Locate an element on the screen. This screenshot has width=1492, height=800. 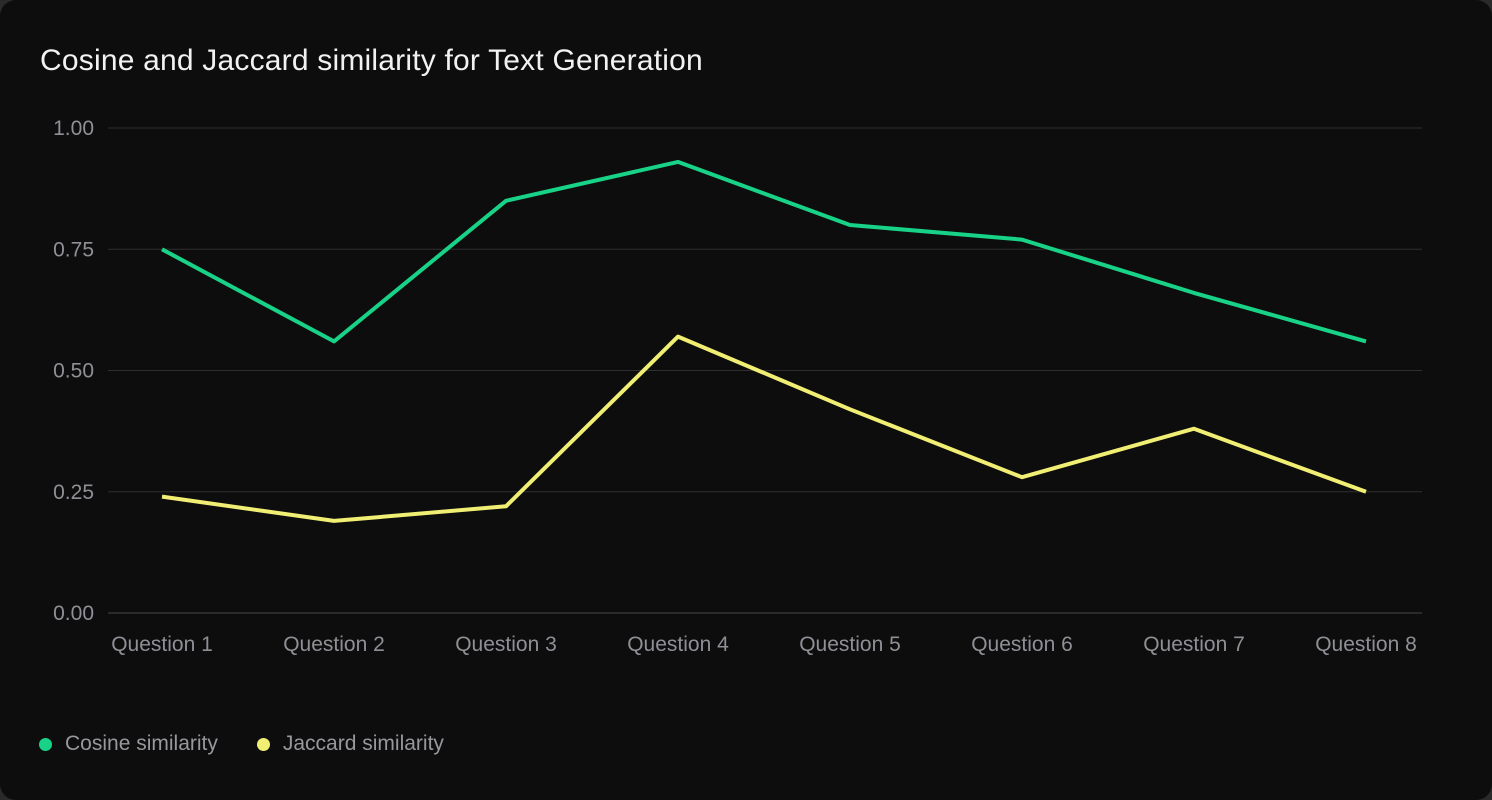
chart-legend: Cosine similarity Jaccard similarity is located at coordinates (241, 744).